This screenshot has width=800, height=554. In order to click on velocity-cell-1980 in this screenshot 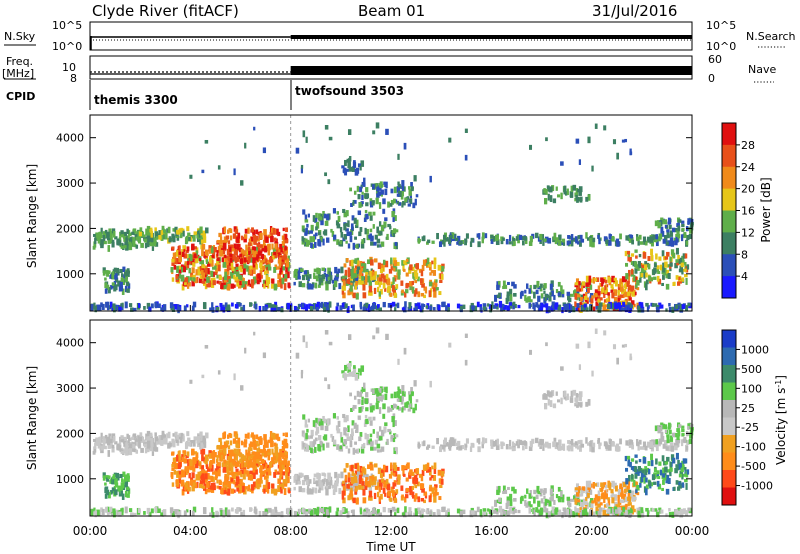, I will do `click(601, 504)`.